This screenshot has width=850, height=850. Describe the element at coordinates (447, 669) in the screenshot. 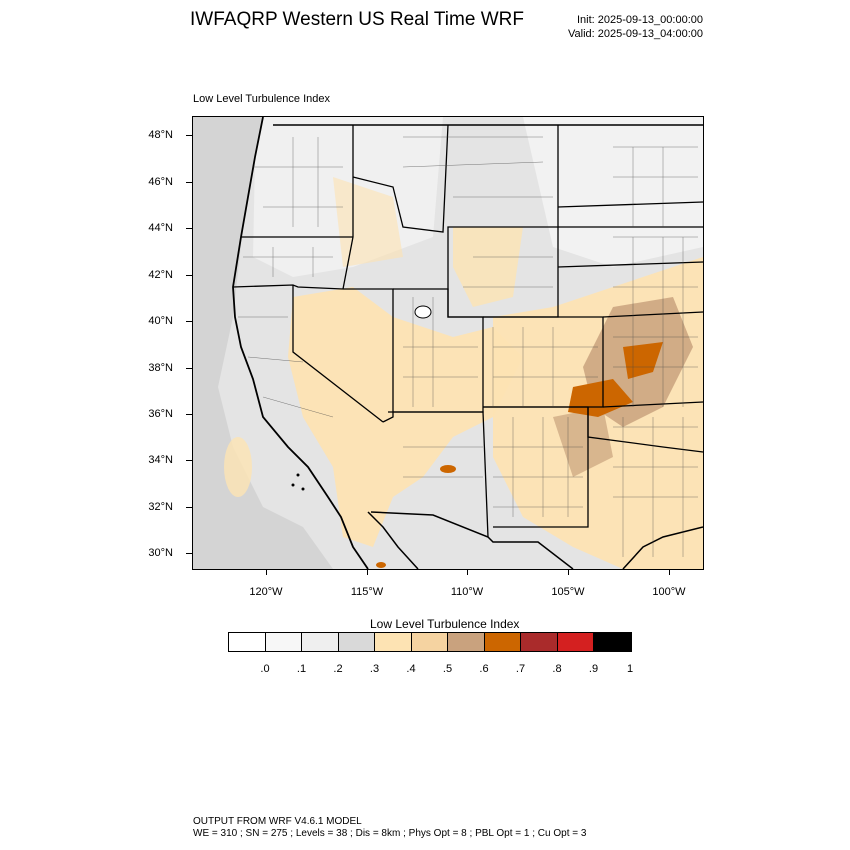

I see `colorbar-label: .5` at that location.